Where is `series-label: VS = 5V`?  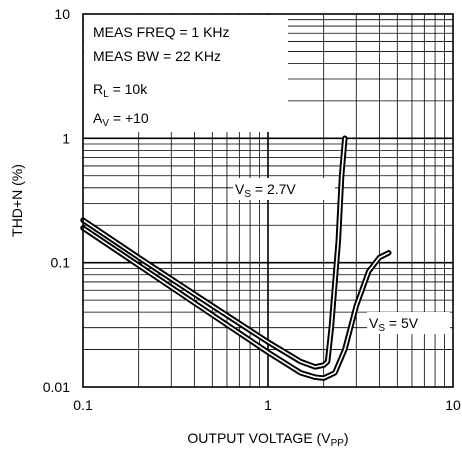 series-label: VS = 5V is located at coordinates (394, 324).